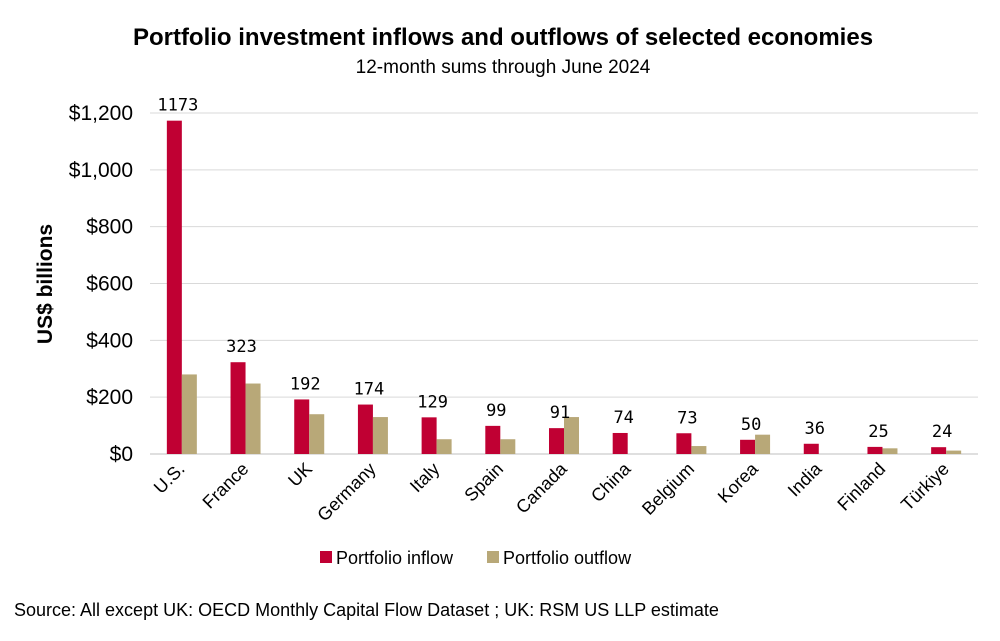 The width and height of the screenshot is (1000, 641). What do you see at coordinates (687, 418) in the screenshot?
I see `data-label-inflow: 73` at bounding box center [687, 418].